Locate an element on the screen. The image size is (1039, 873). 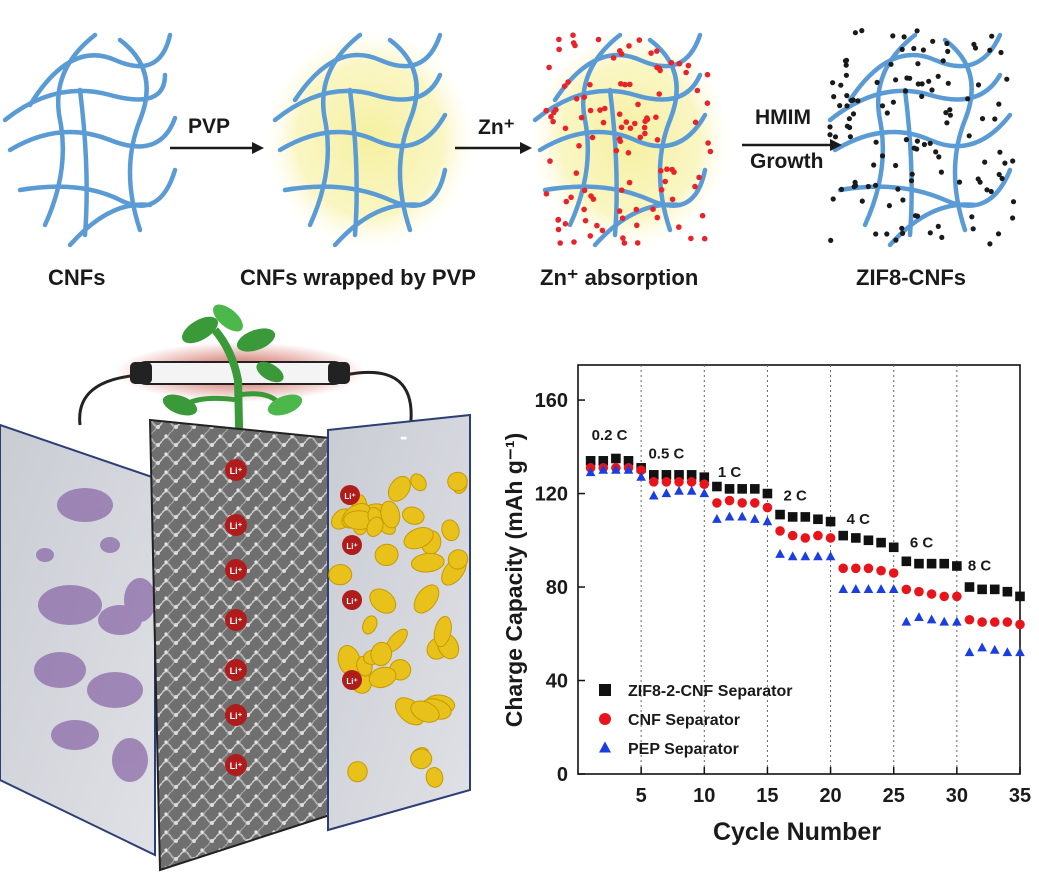
arrow-pvp is located at coordinates (217, 148).